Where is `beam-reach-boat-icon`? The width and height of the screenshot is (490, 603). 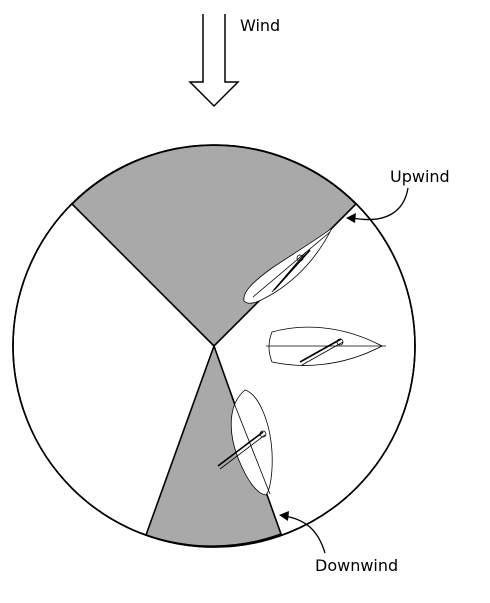
beam-reach-boat-icon is located at coordinates (326, 346).